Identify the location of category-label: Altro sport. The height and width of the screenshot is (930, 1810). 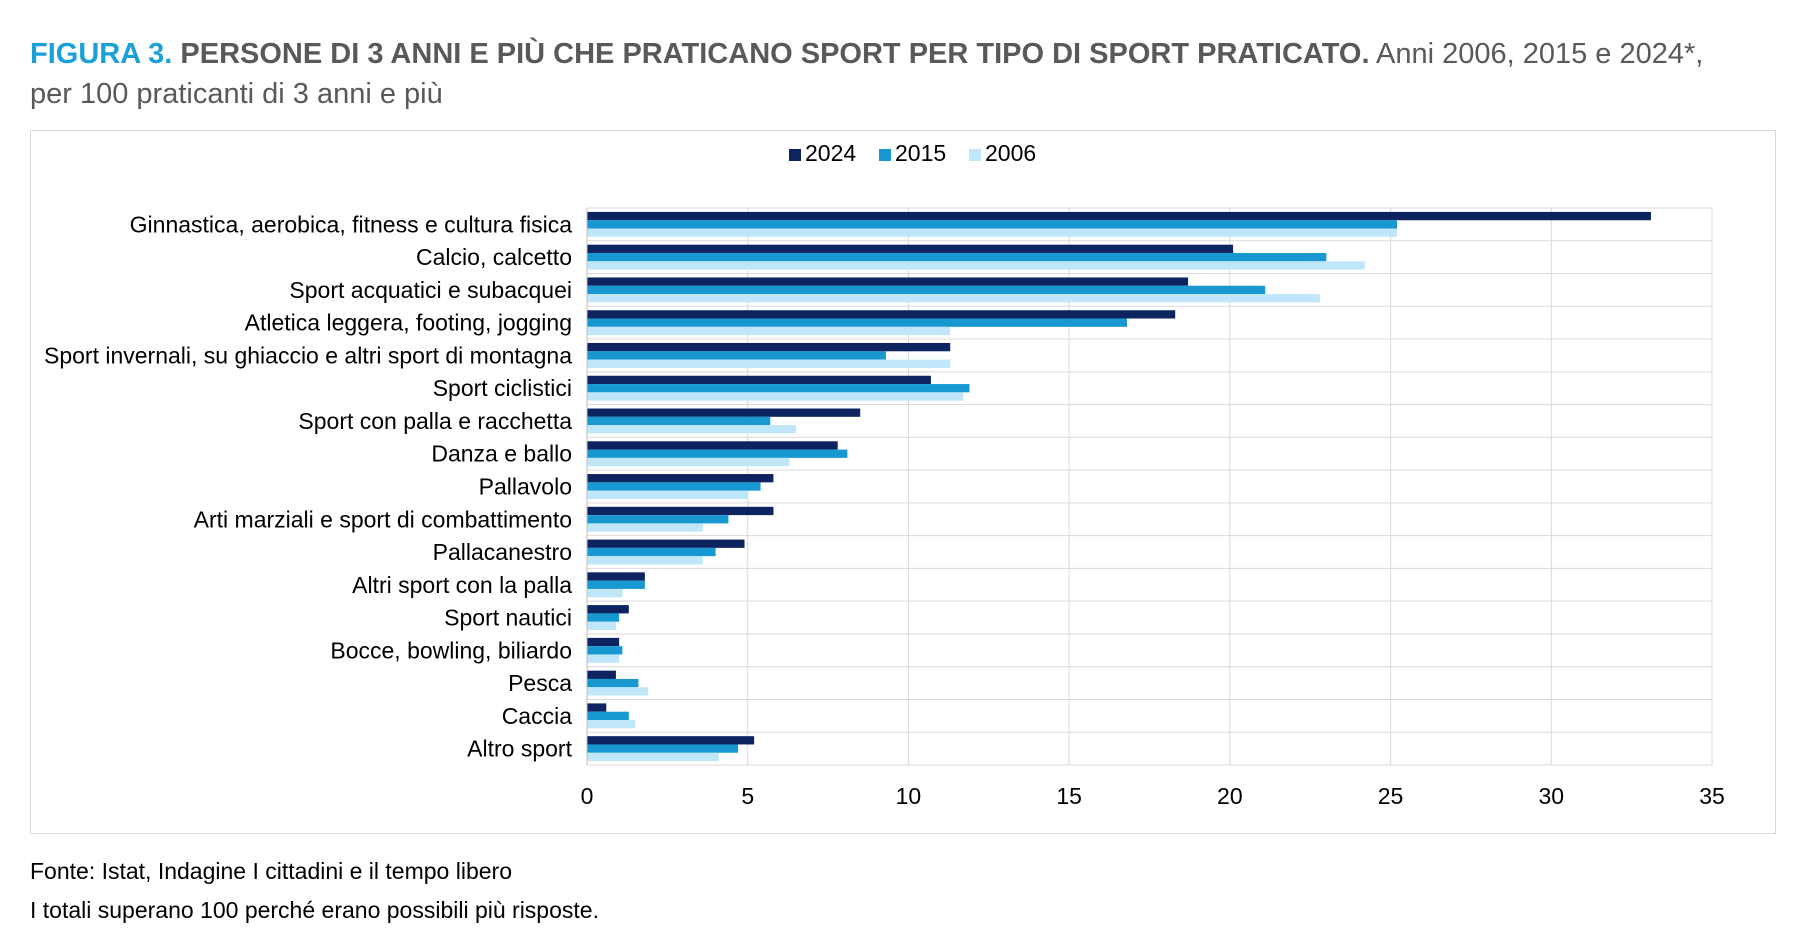
(519, 749).